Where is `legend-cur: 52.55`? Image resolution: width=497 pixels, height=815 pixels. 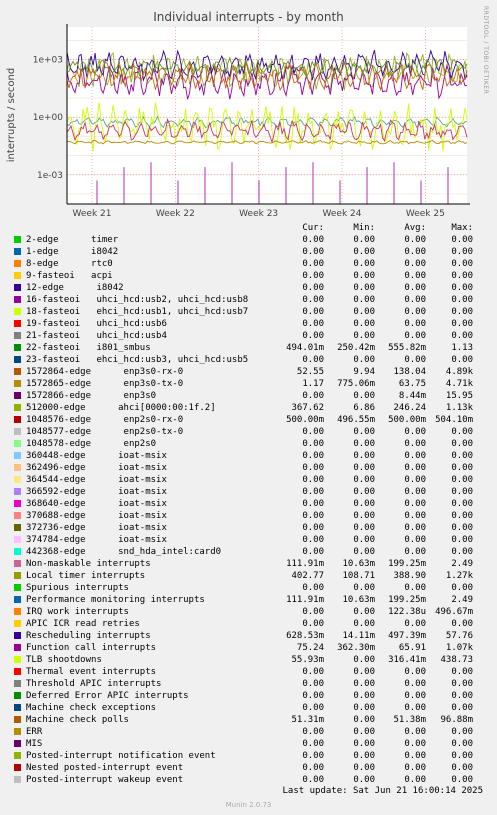 legend-cur: 52.55 is located at coordinates (310, 372).